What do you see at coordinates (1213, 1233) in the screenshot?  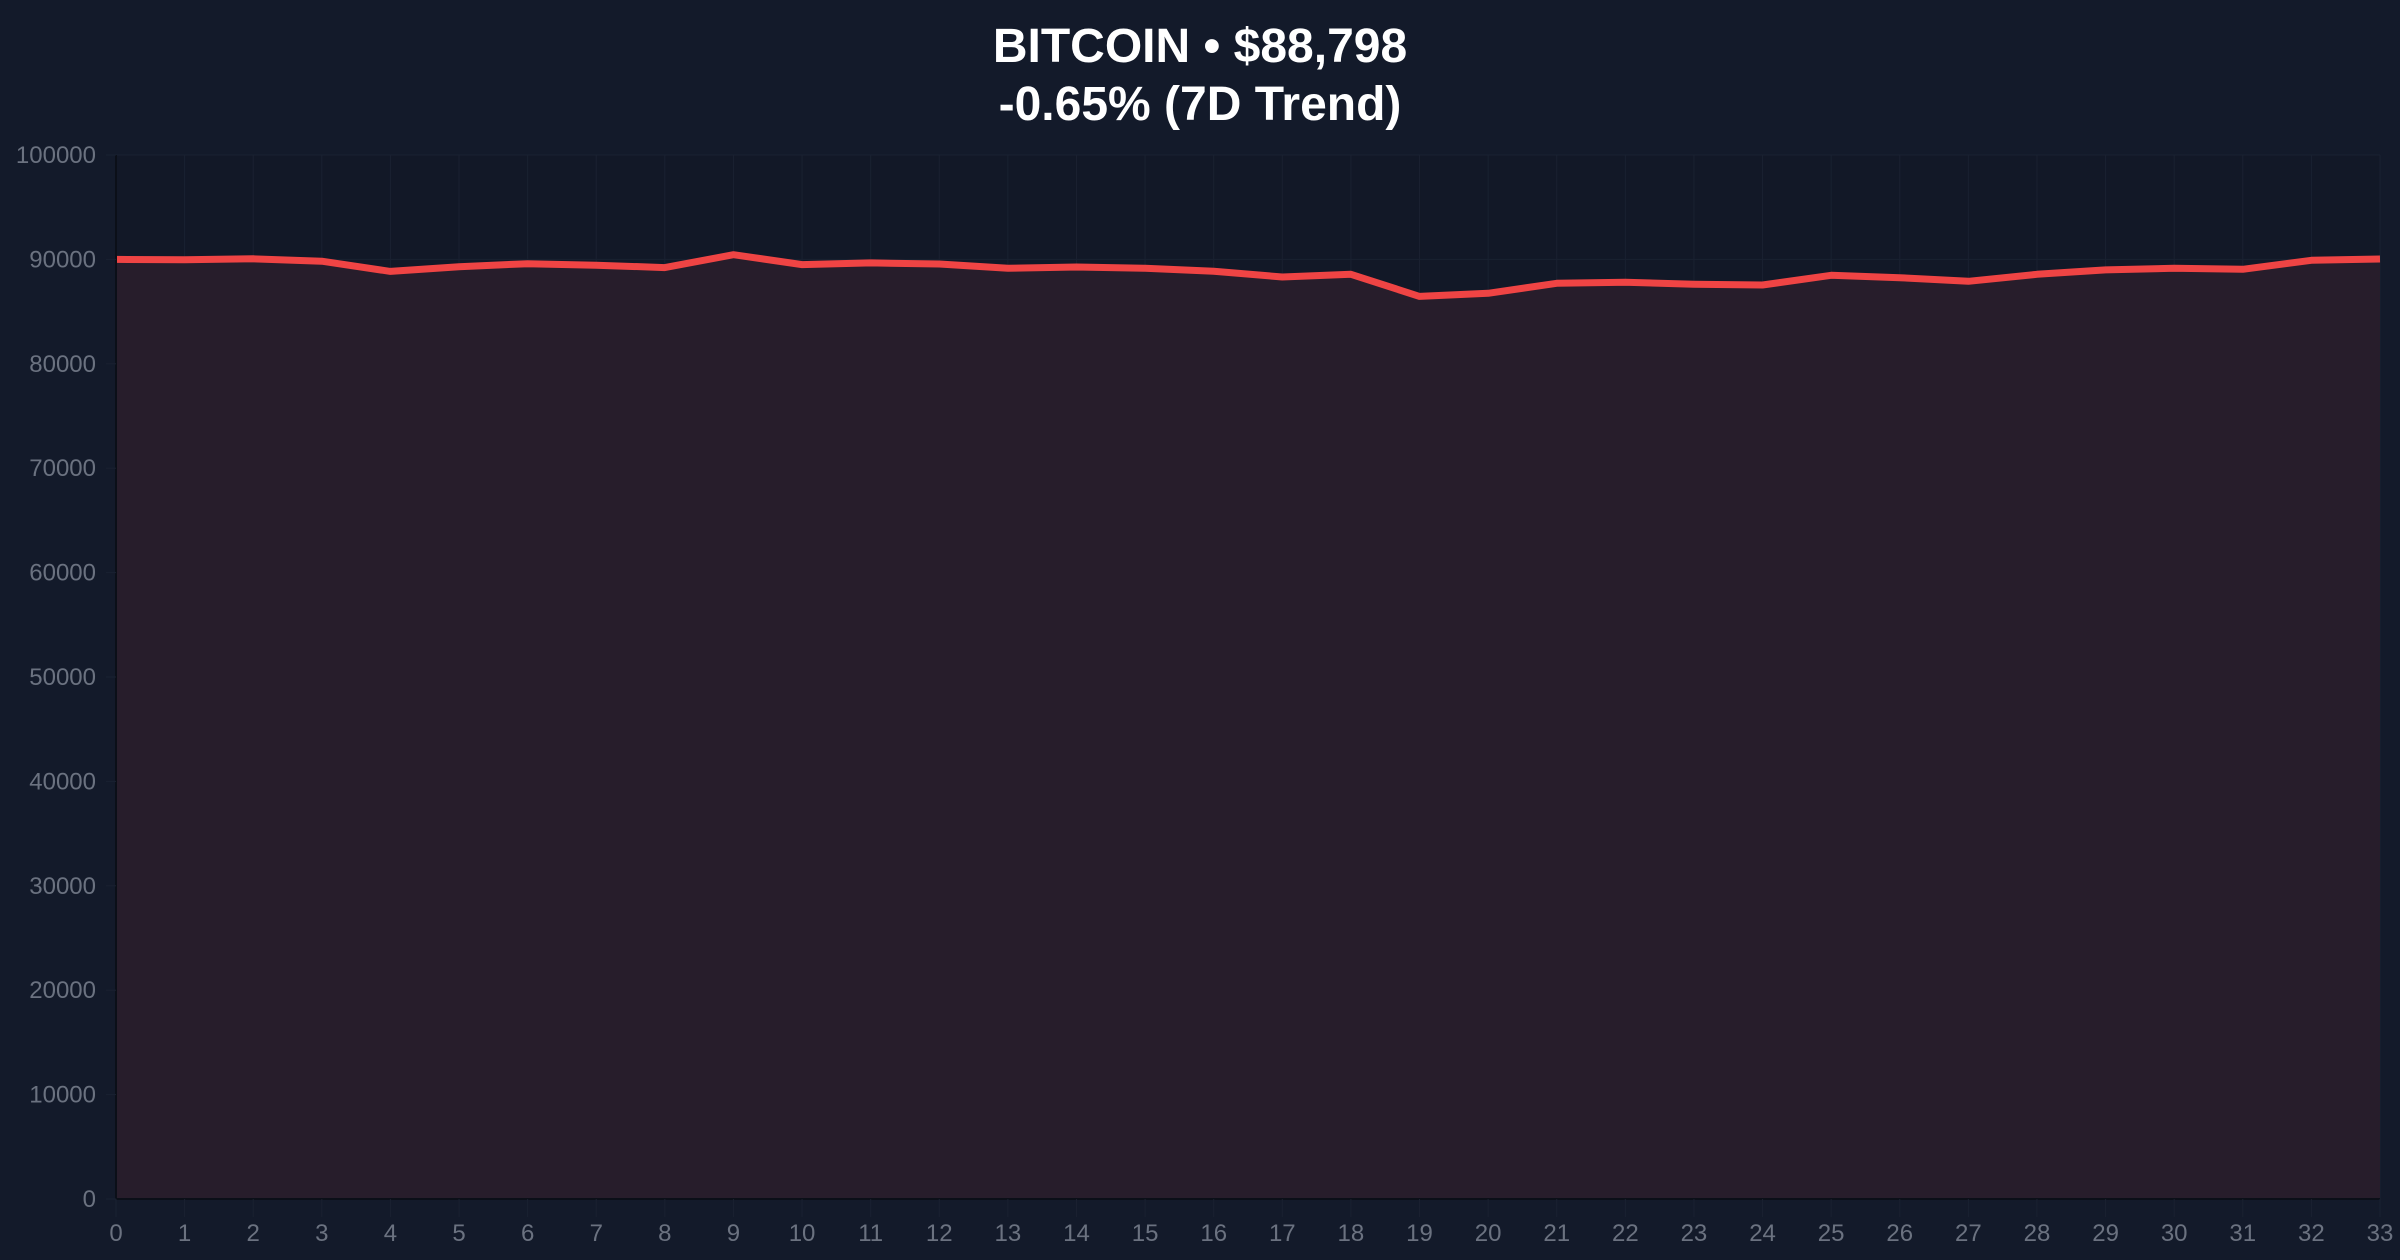 I see `x-tick-label: 16` at bounding box center [1213, 1233].